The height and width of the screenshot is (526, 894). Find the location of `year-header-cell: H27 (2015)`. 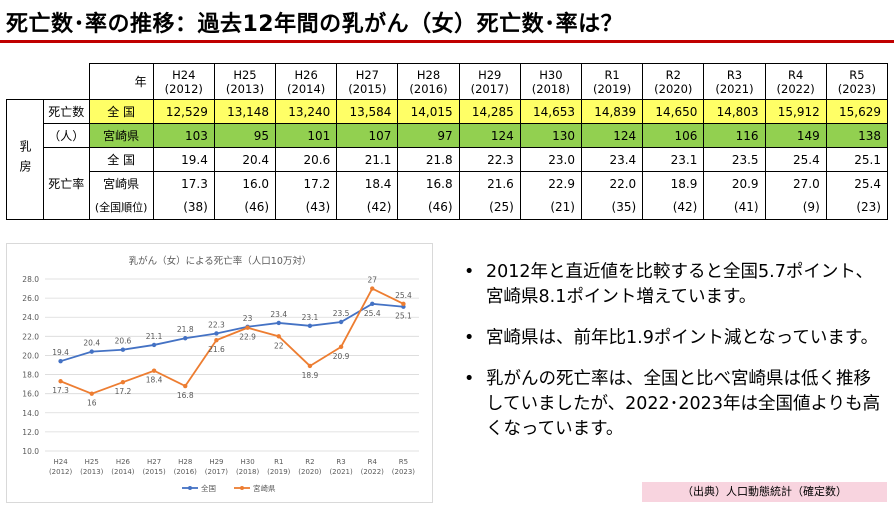

year-header-cell: H27 (2015) is located at coordinates (367, 81).